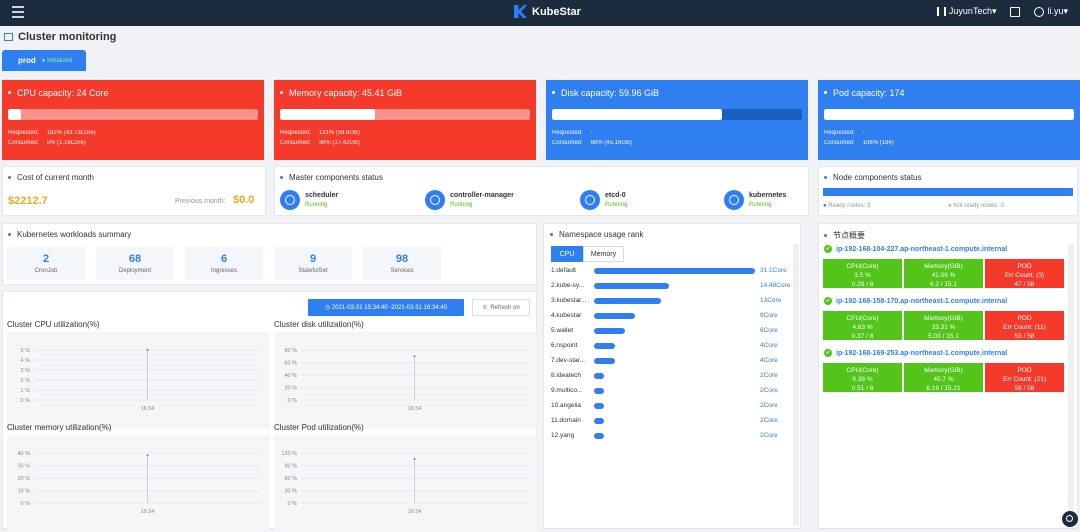  What do you see at coordinates (672, 331) in the screenshot?
I see `namespace-row: 5.wallet 6Core` at bounding box center [672, 331].